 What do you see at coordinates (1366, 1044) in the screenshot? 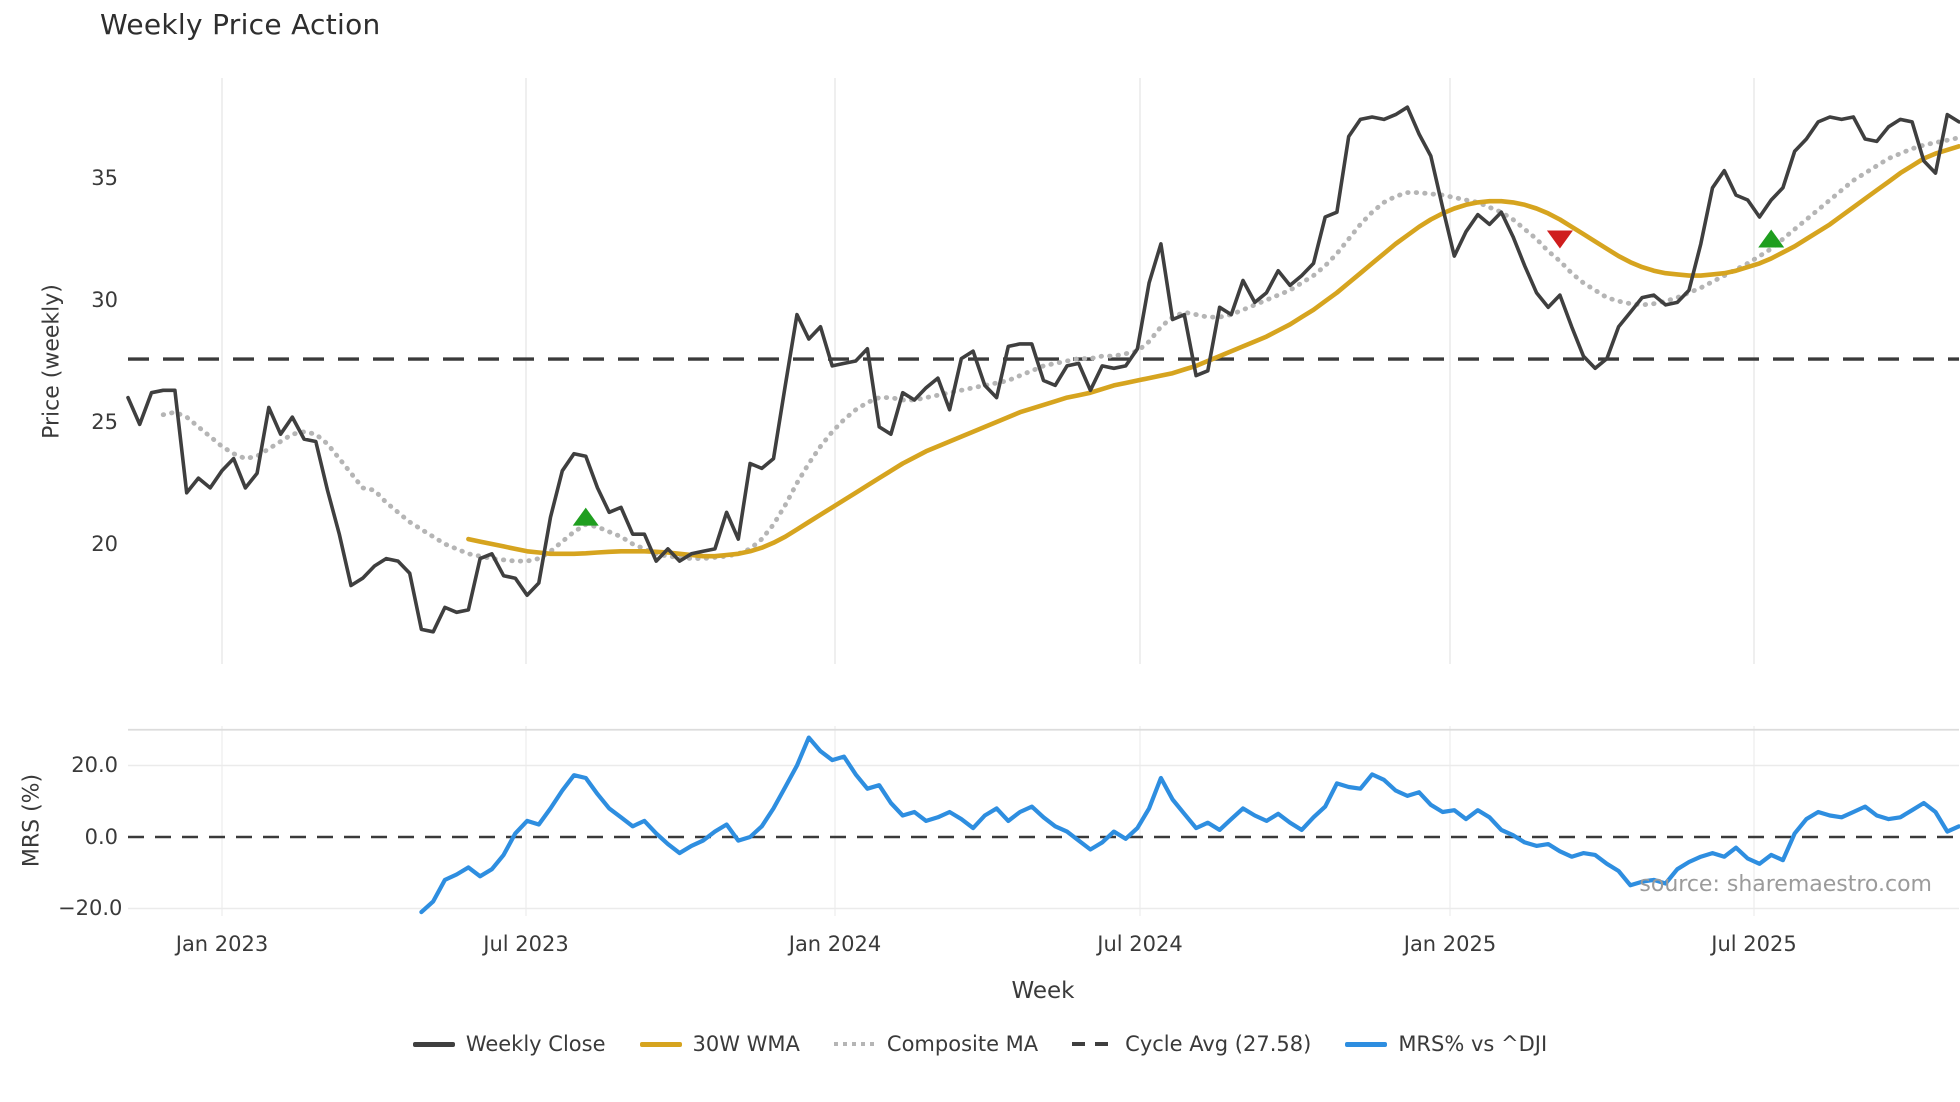
I see `mrs-line-swatch-icon` at bounding box center [1366, 1044].